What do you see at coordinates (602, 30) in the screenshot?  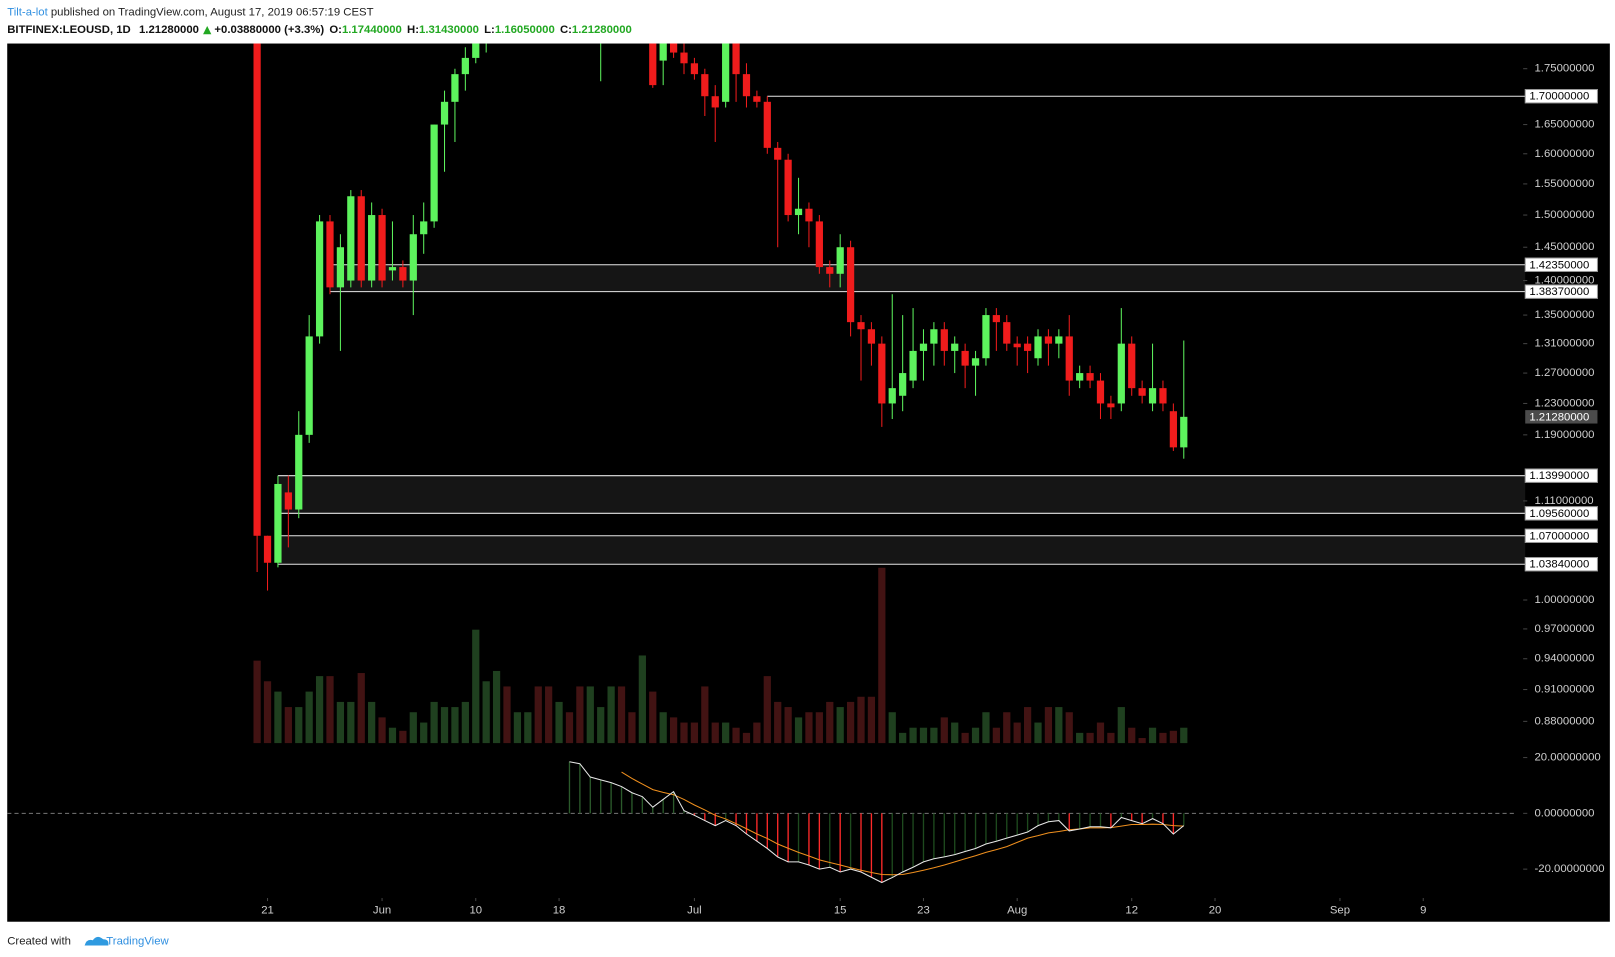 I see `ohlc-value: 1.21280000` at bounding box center [602, 30].